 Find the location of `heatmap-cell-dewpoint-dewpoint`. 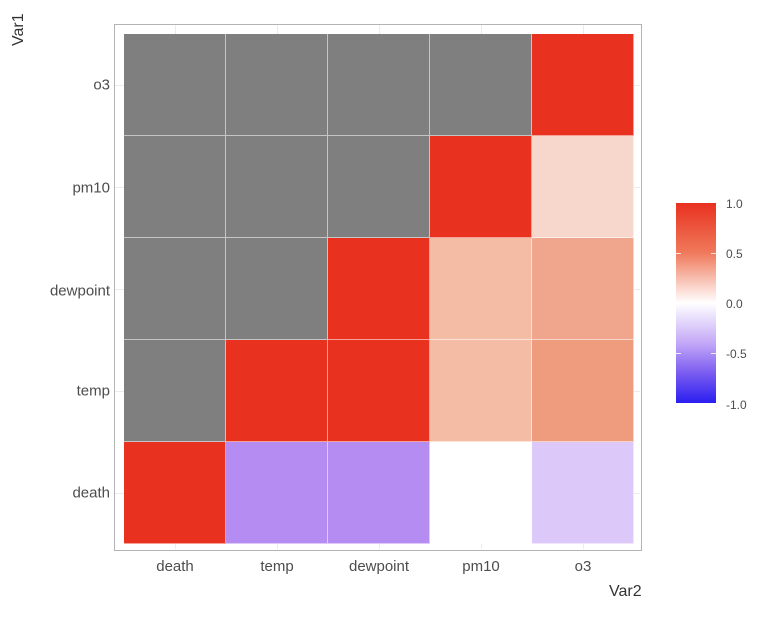

heatmap-cell-dewpoint-dewpoint is located at coordinates (379, 289).